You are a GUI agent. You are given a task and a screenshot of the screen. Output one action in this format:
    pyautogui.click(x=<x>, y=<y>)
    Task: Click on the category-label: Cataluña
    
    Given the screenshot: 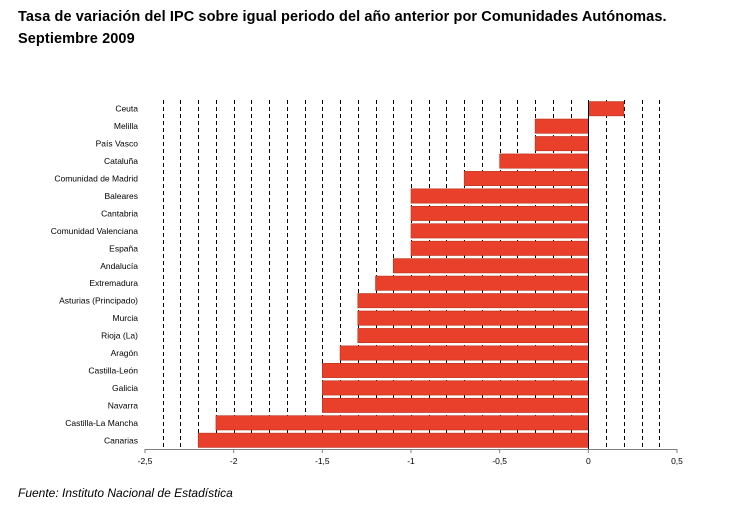 What is the action you would take?
    pyautogui.click(x=121, y=161)
    